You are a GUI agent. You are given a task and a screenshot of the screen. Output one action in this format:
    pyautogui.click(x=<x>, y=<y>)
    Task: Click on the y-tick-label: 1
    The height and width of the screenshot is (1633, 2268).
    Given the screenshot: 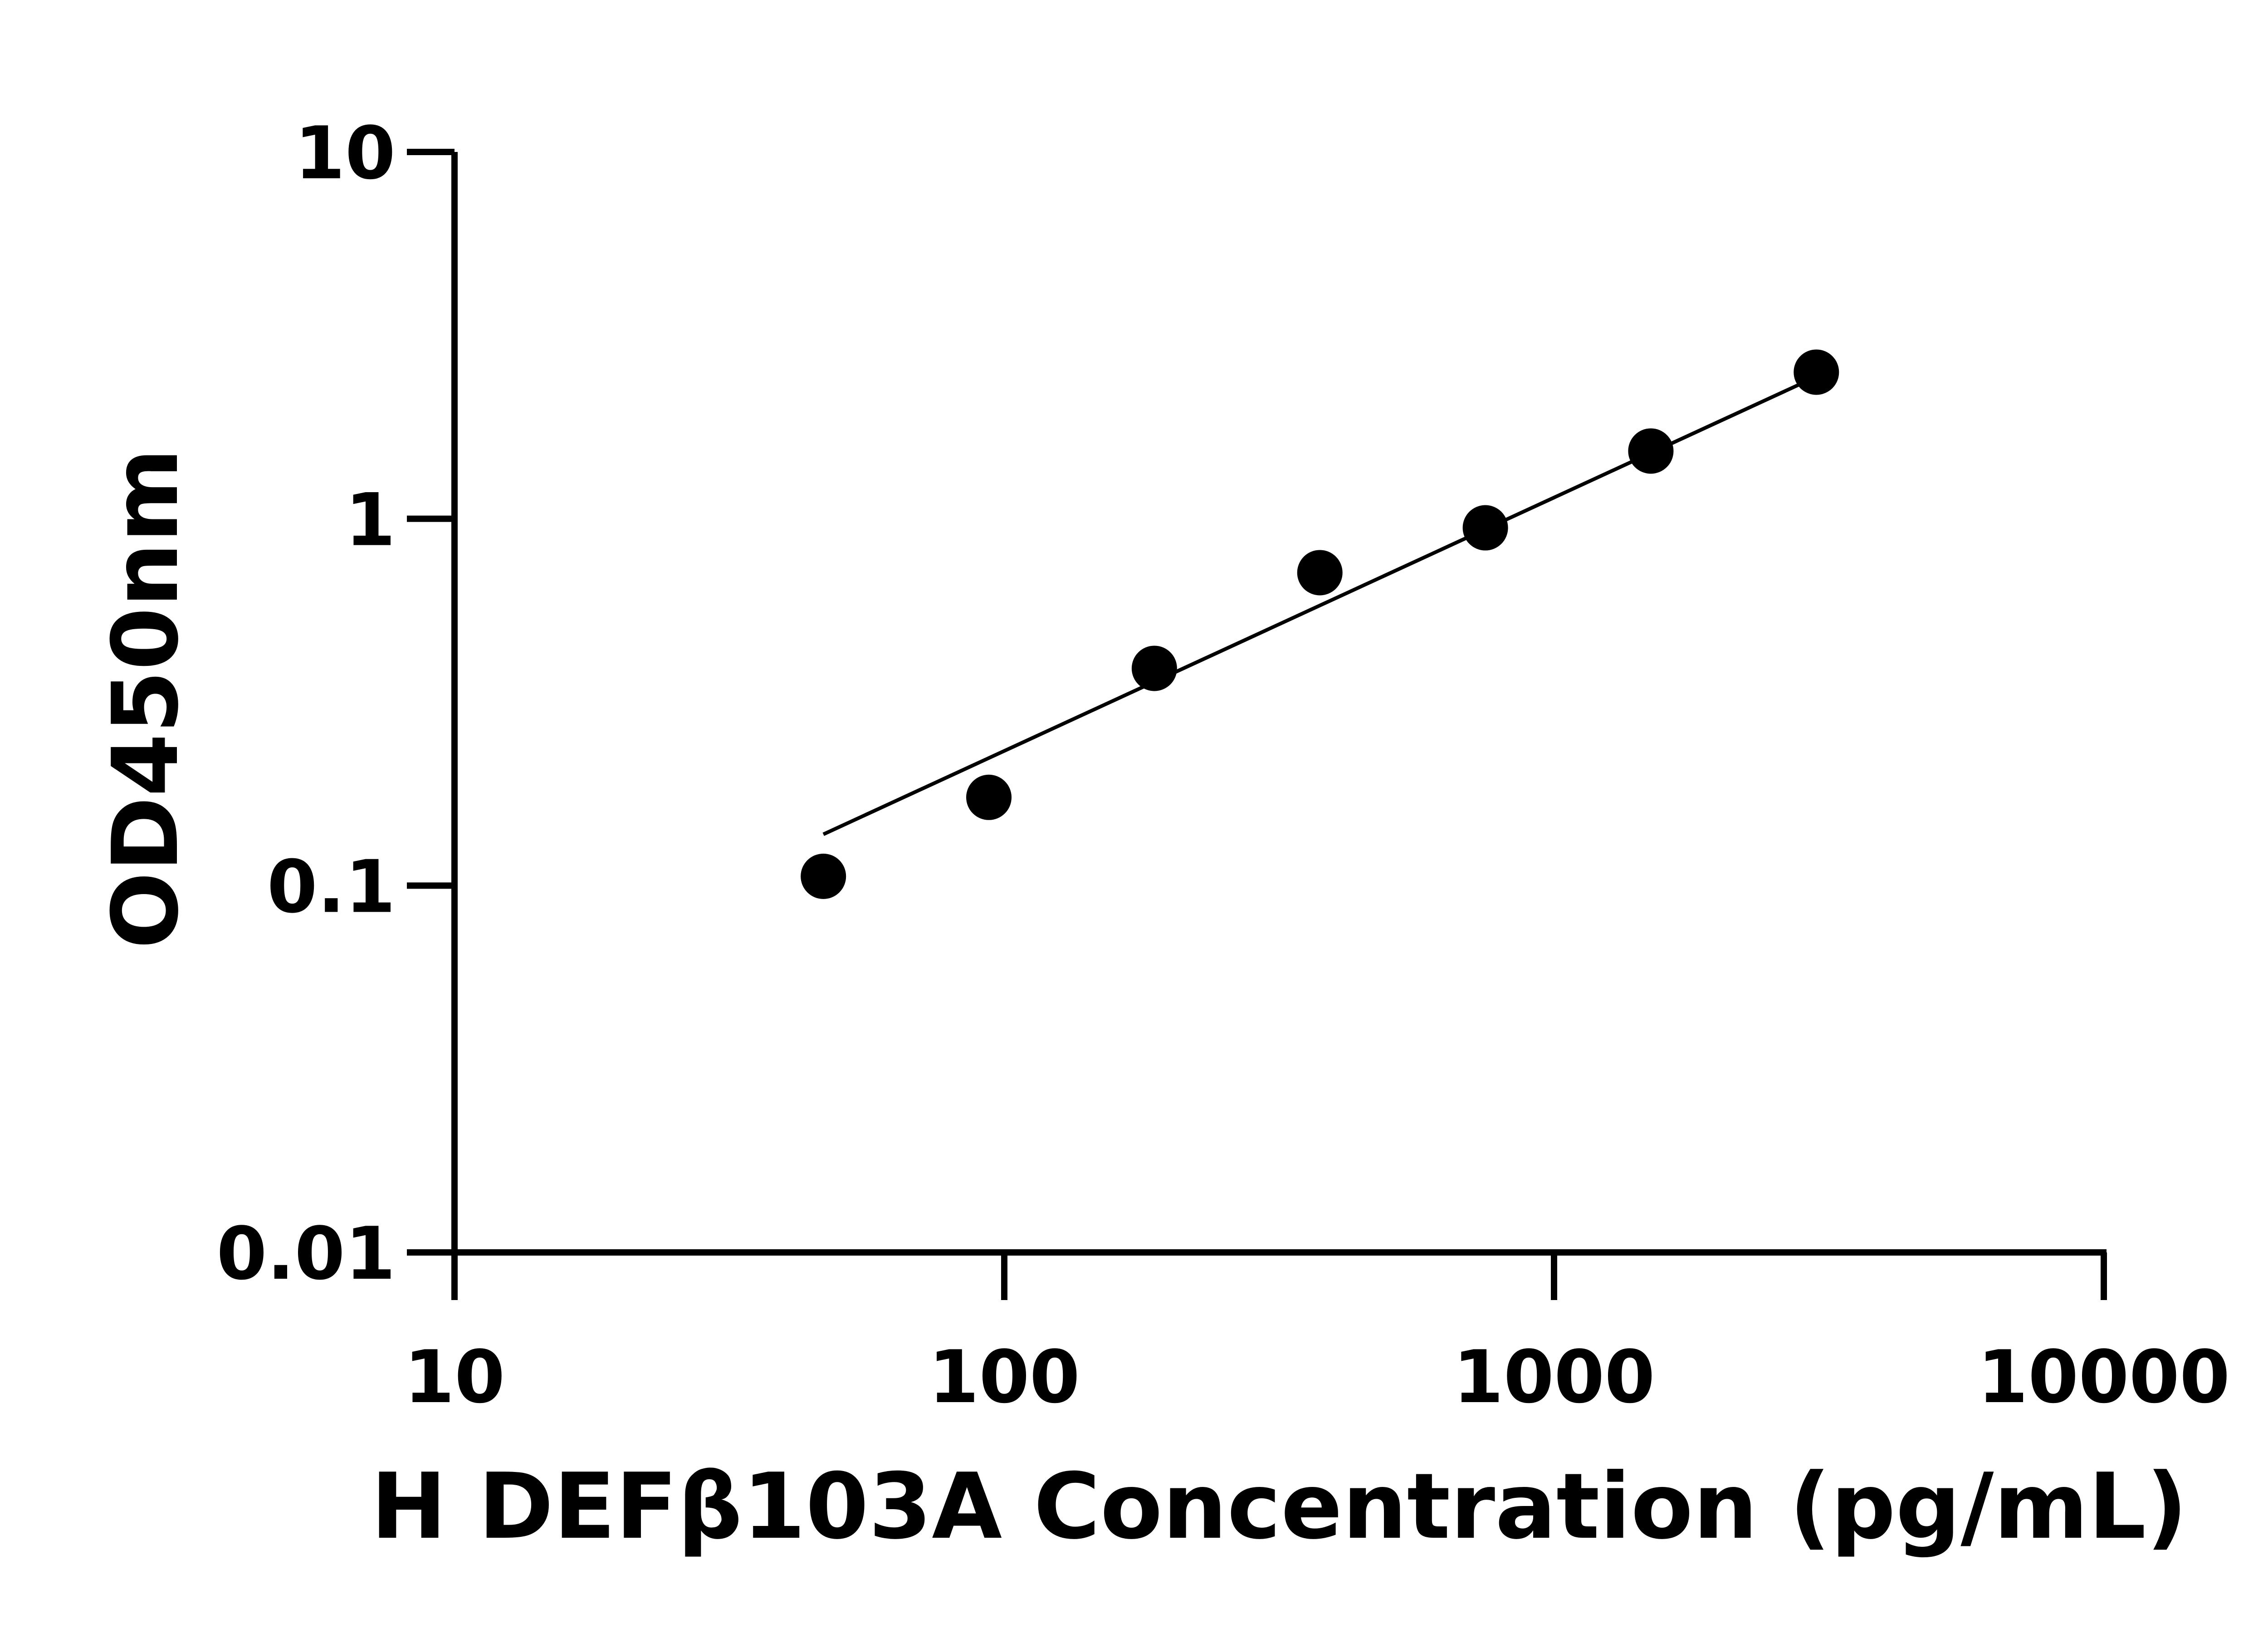 What is the action you would take?
    pyautogui.click(x=371, y=520)
    